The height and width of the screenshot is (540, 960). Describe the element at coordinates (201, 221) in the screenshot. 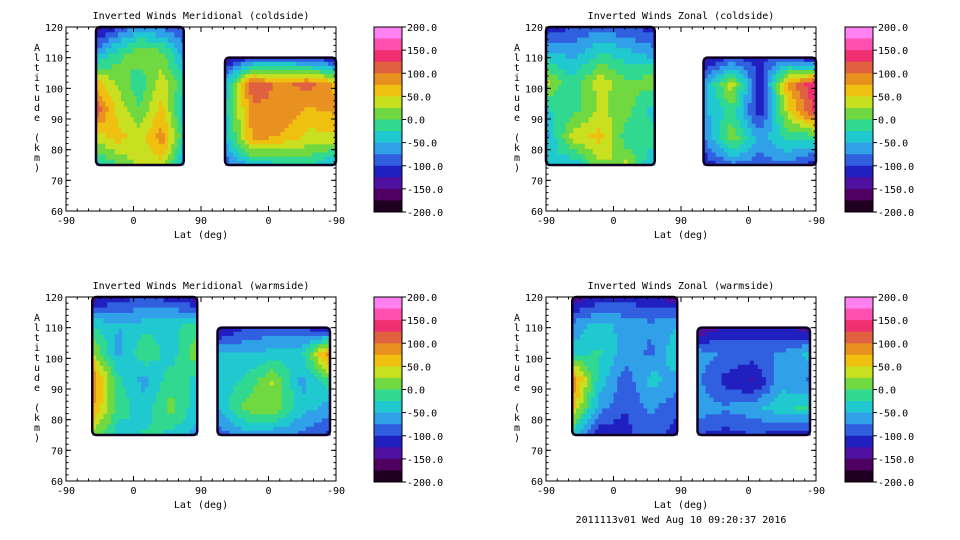

I see `x-tick-label: 90` at that location.